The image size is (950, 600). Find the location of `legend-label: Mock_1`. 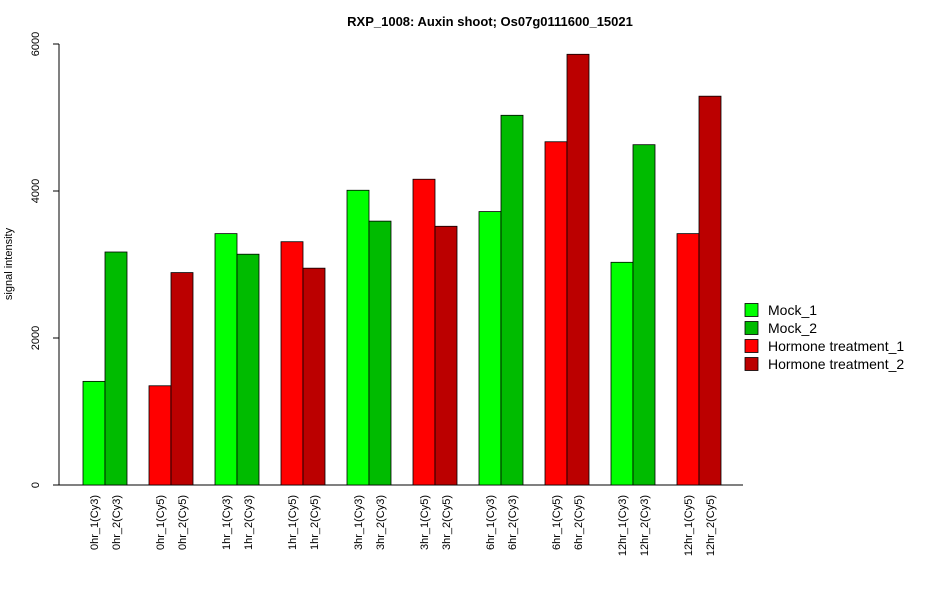

legend-label: Mock_1 is located at coordinates (792, 310).